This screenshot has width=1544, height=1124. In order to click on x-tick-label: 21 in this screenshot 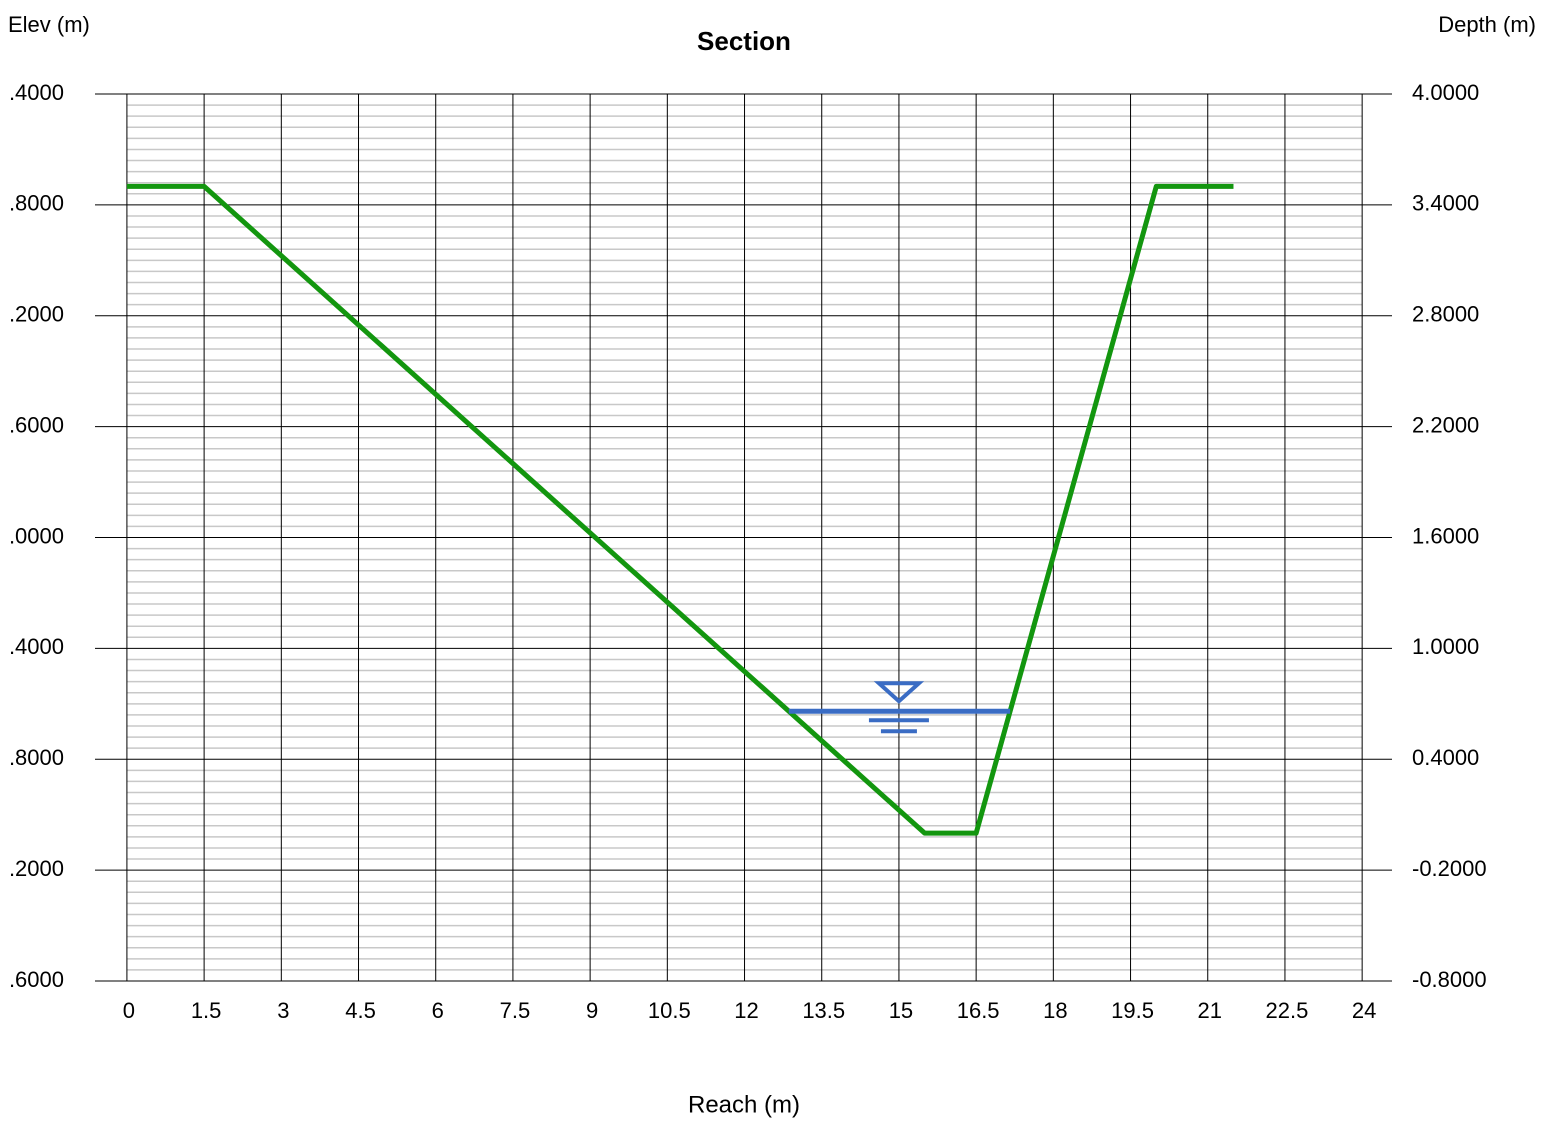, I will do `click(1210, 1010)`.